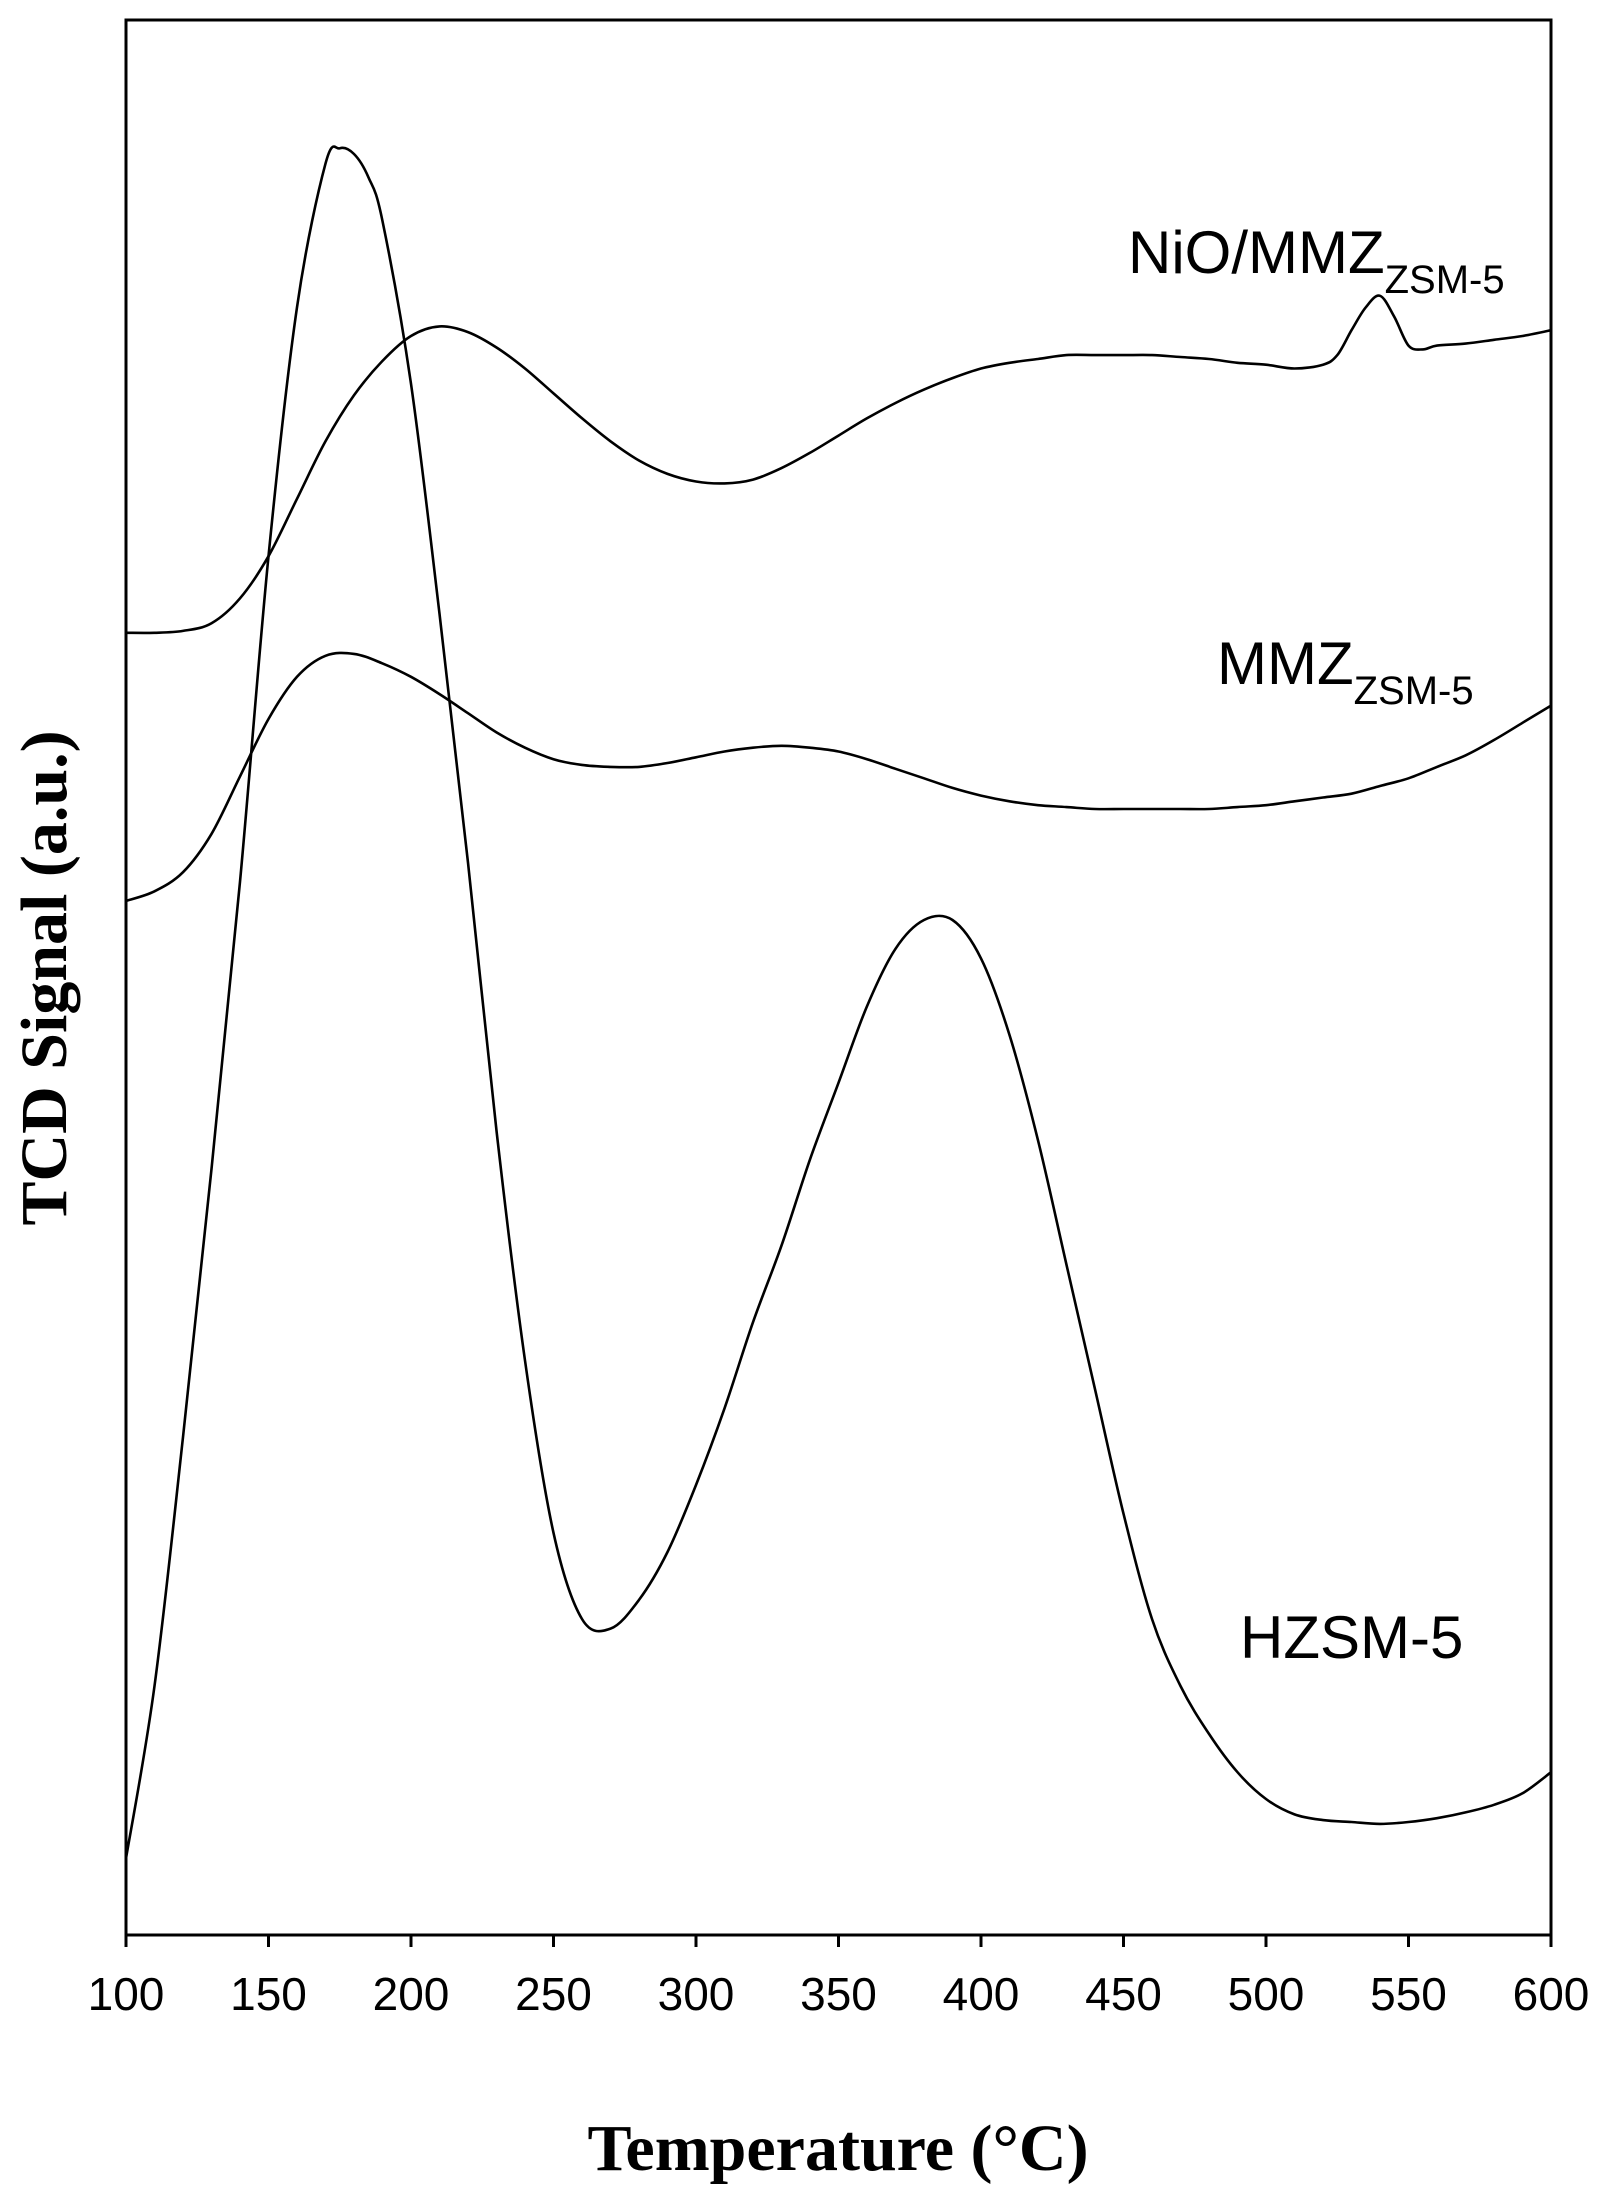 This screenshot has width=1609, height=2204. I want to click on x-axis-ticks: 100 150 200 250 300 350 400 450 500 550 600, so click(839, 1977).